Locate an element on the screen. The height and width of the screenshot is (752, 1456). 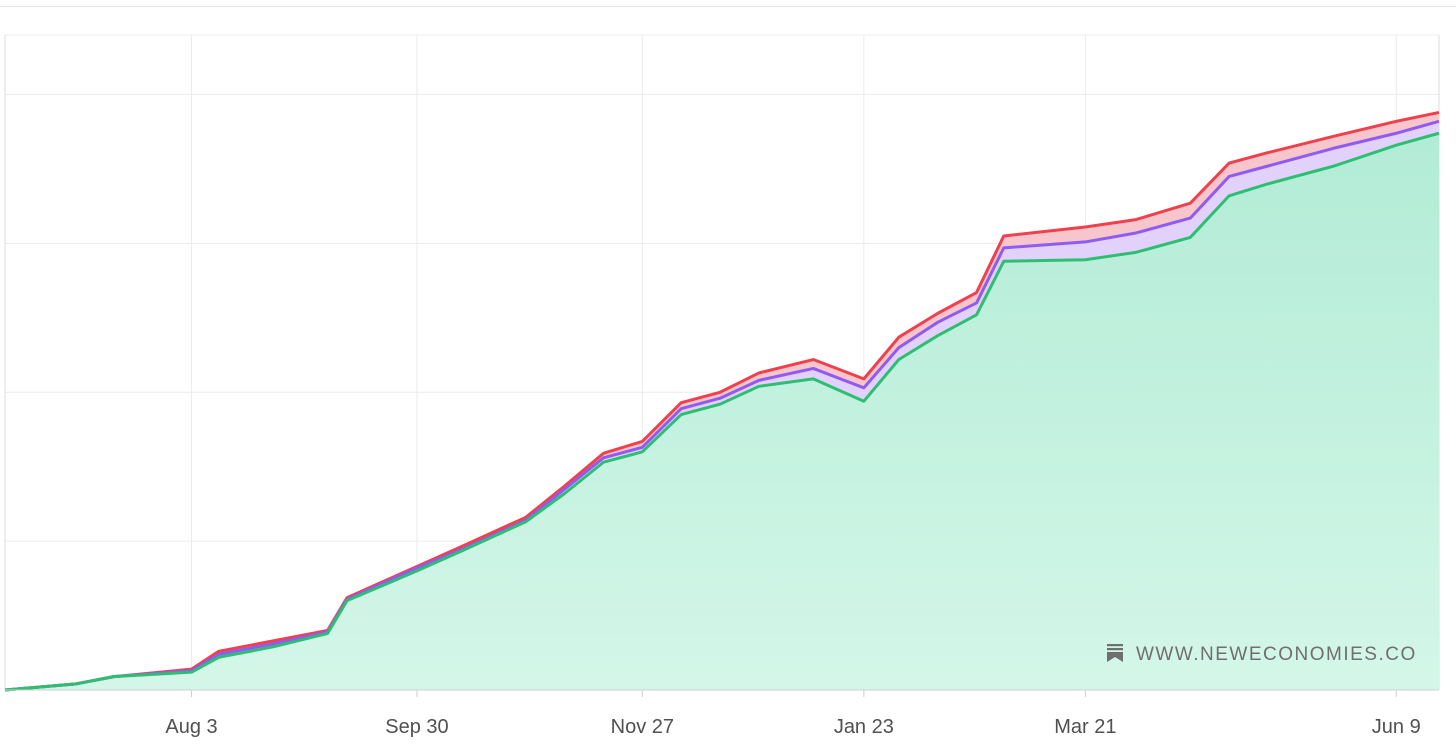
watermark: WWW.NEWECONOMIES.CO is located at coordinates (1261, 655).